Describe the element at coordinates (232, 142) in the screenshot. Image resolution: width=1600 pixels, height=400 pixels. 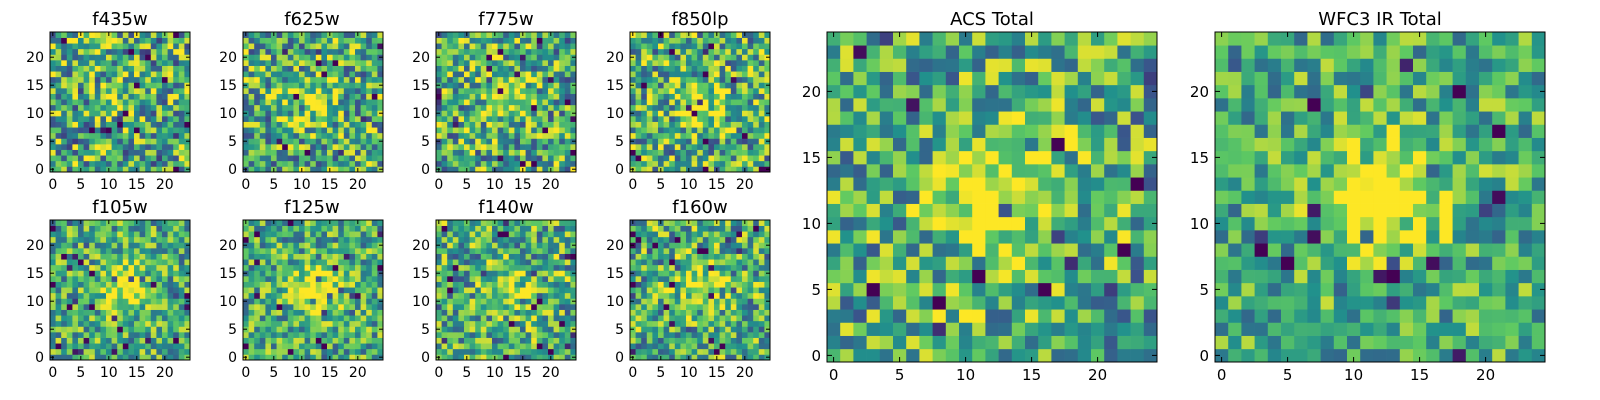
I see `y-tick-label: 5` at that location.